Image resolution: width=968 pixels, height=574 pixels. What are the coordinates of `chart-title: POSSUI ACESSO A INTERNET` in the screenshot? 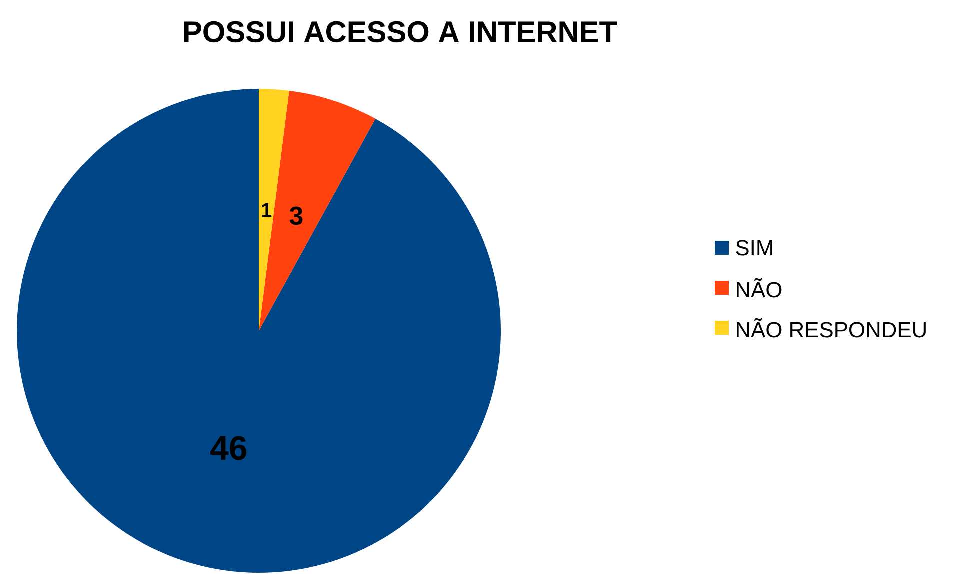 It's located at (401, 32).